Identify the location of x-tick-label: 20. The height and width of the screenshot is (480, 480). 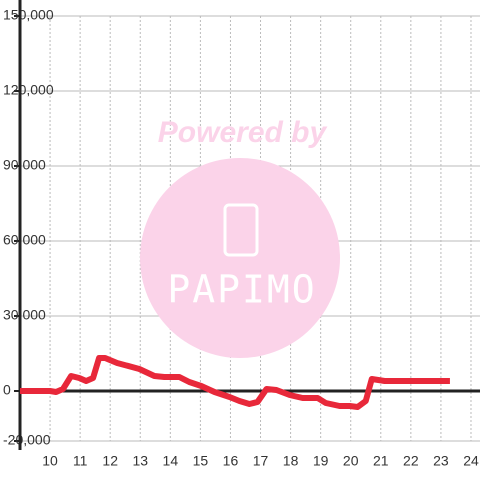
(351, 461).